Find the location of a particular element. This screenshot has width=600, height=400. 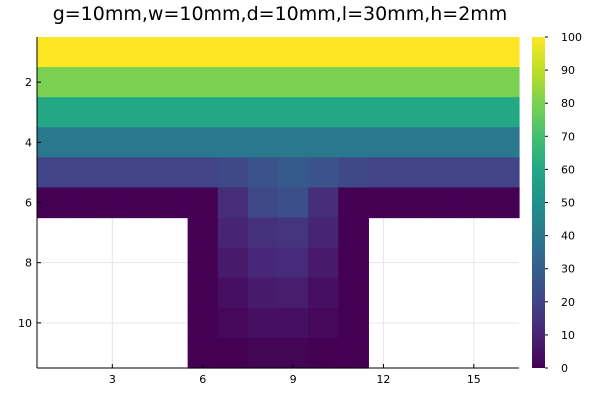

colorbar-tick-label: 60 is located at coordinates (568, 169).